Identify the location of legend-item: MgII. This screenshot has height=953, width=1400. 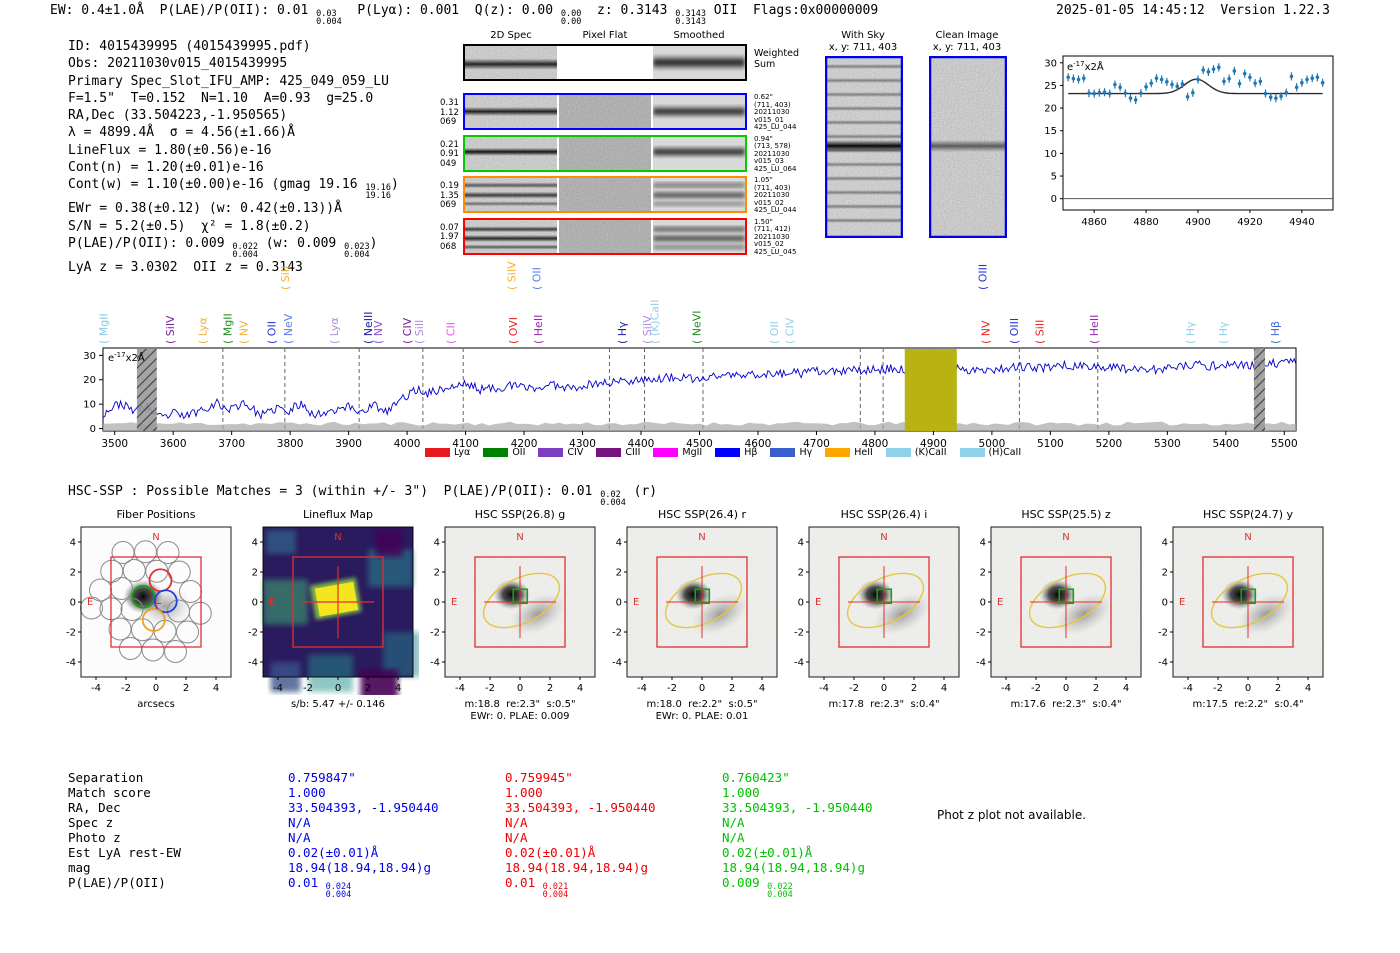
(677, 452).